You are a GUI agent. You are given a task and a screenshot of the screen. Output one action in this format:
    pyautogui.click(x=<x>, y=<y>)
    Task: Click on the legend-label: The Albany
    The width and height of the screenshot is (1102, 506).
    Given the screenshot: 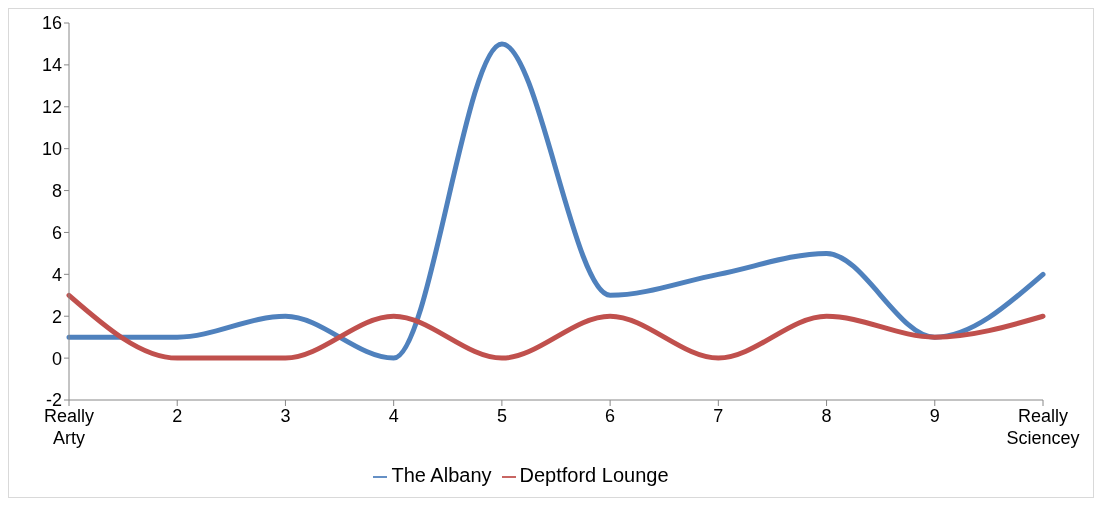 What is the action you would take?
    pyautogui.click(x=441, y=475)
    